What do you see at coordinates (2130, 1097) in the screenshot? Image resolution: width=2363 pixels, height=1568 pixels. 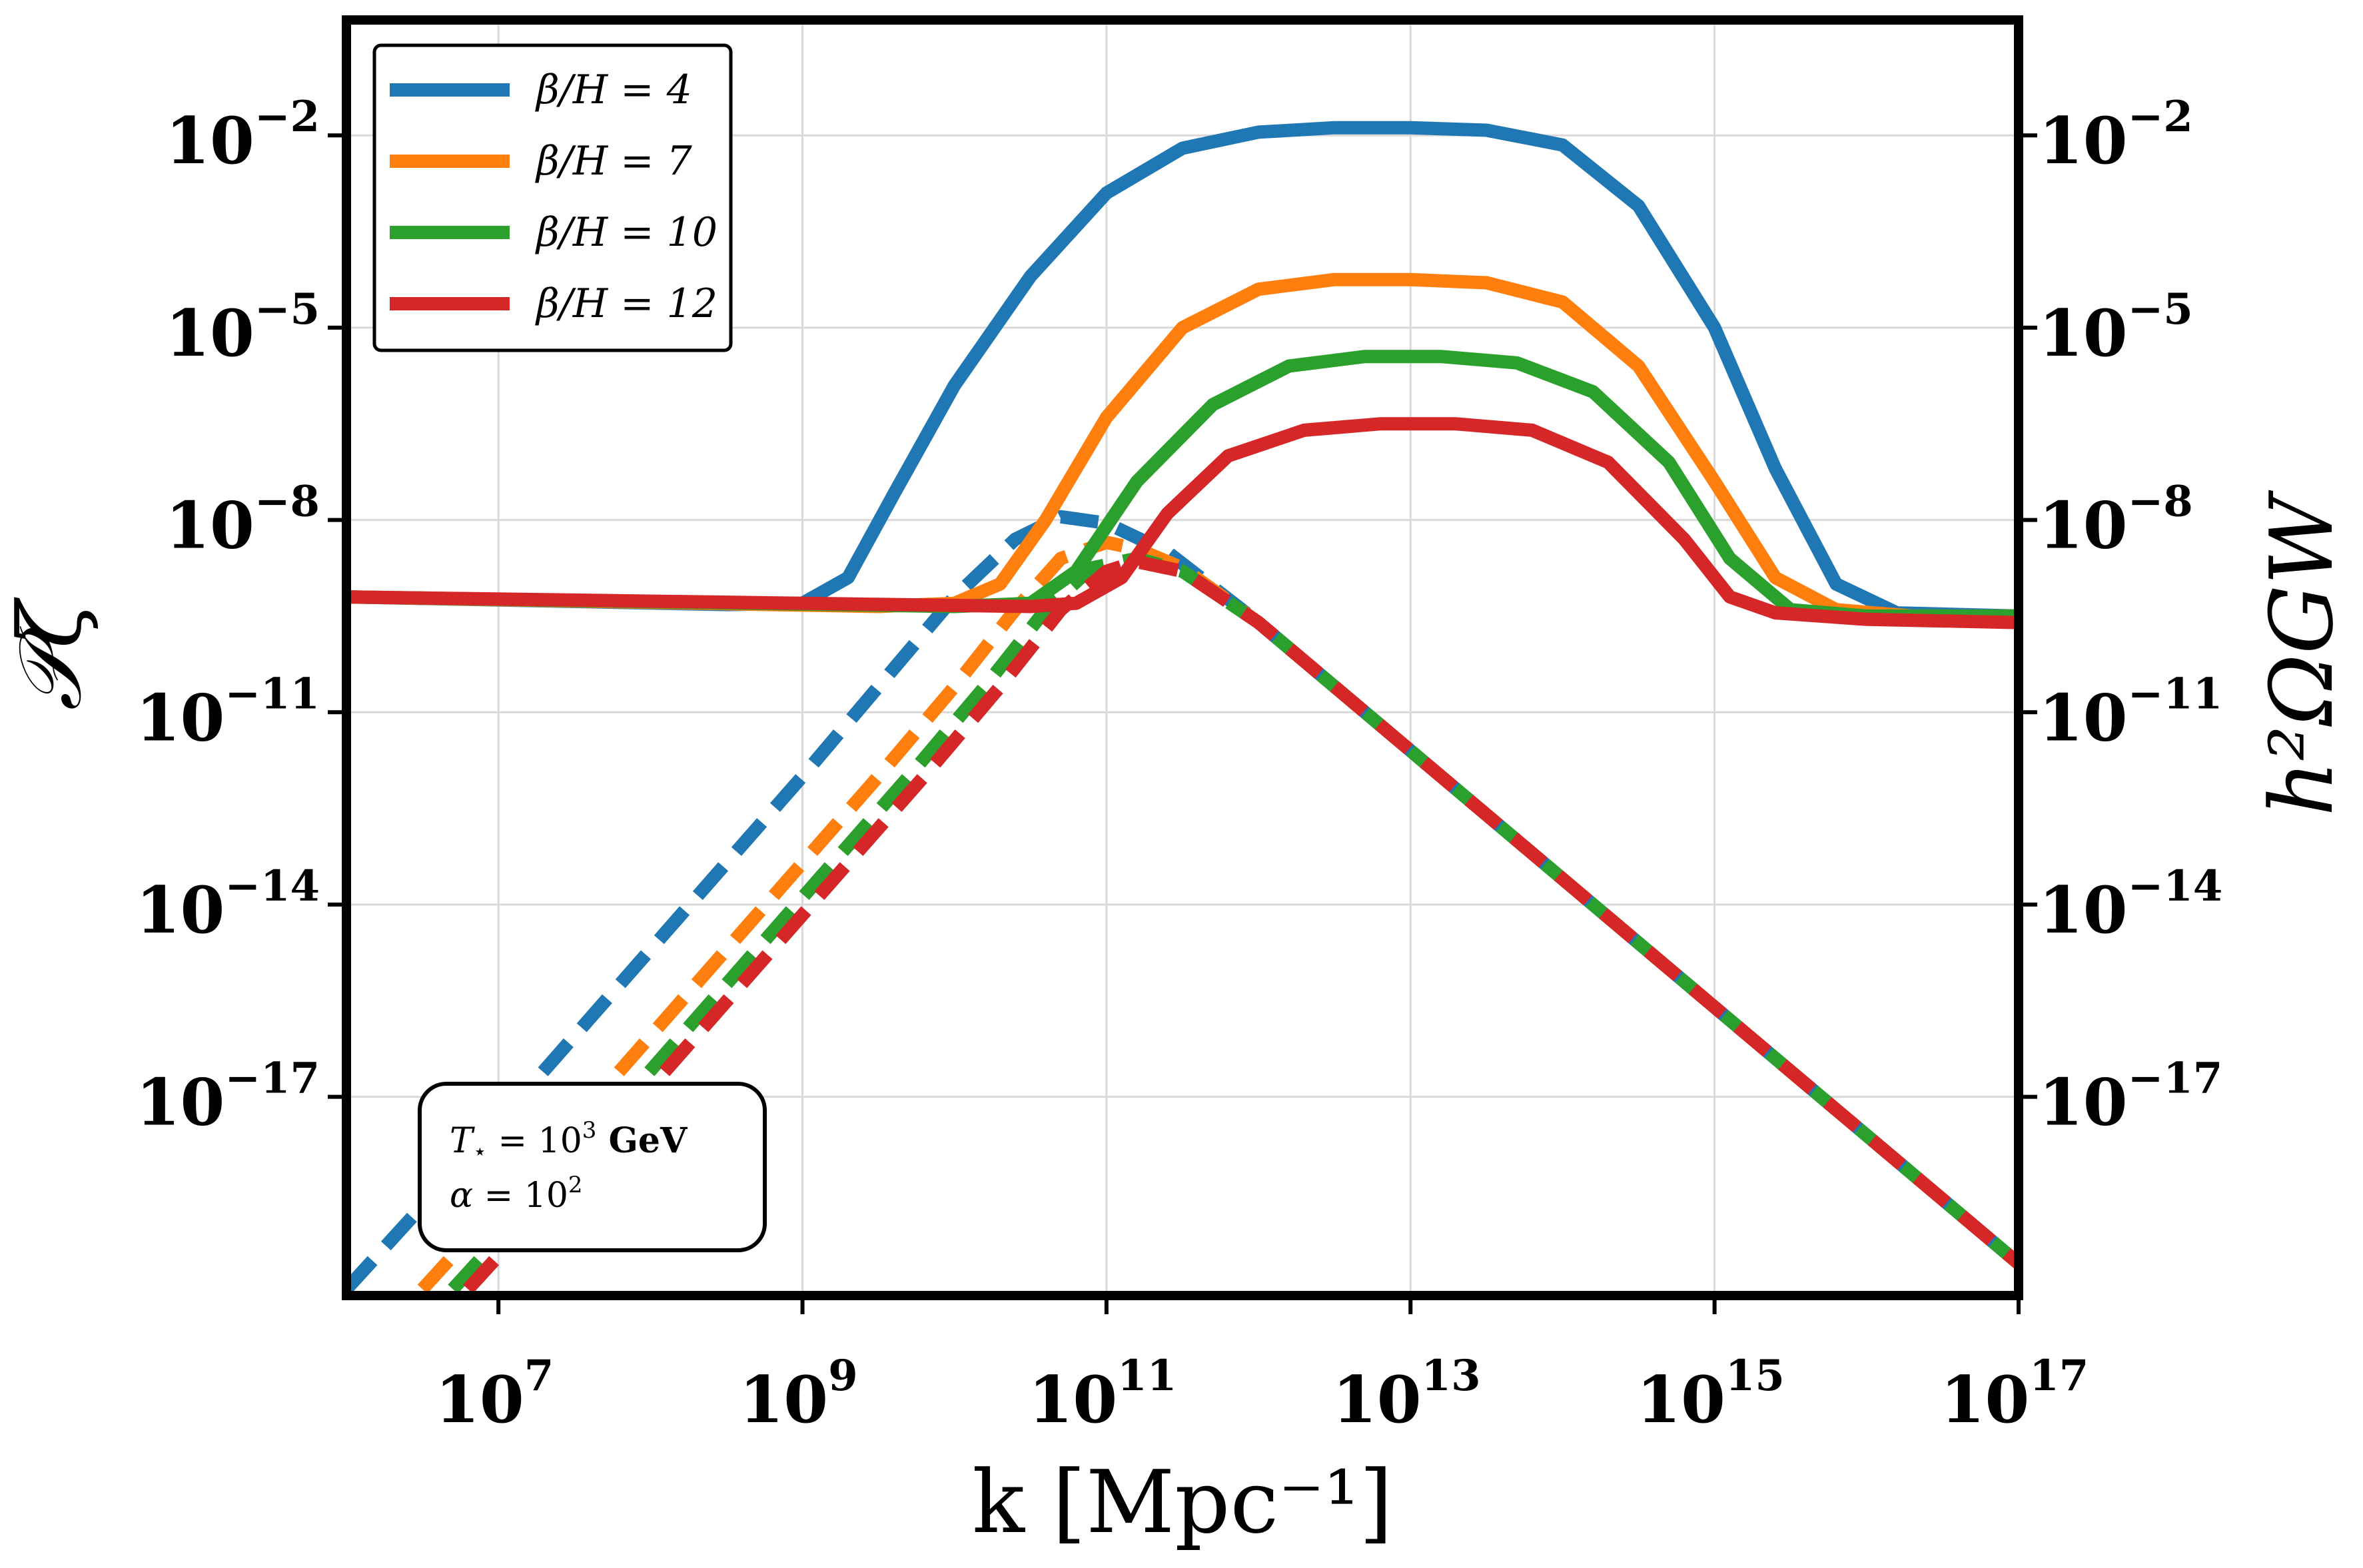 I see `y-tick-label-right: 10⁻¹⁷` at bounding box center [2130, 1097].